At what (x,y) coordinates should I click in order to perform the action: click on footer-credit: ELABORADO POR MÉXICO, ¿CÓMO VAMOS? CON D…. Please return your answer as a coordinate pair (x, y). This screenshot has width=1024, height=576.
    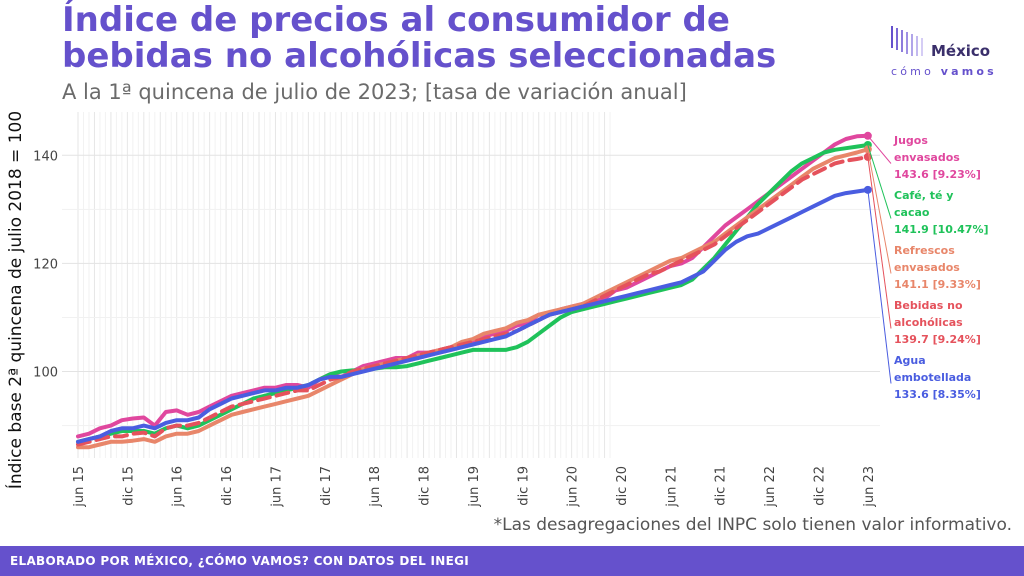
    Looking at the image, I should click on (240, 561).